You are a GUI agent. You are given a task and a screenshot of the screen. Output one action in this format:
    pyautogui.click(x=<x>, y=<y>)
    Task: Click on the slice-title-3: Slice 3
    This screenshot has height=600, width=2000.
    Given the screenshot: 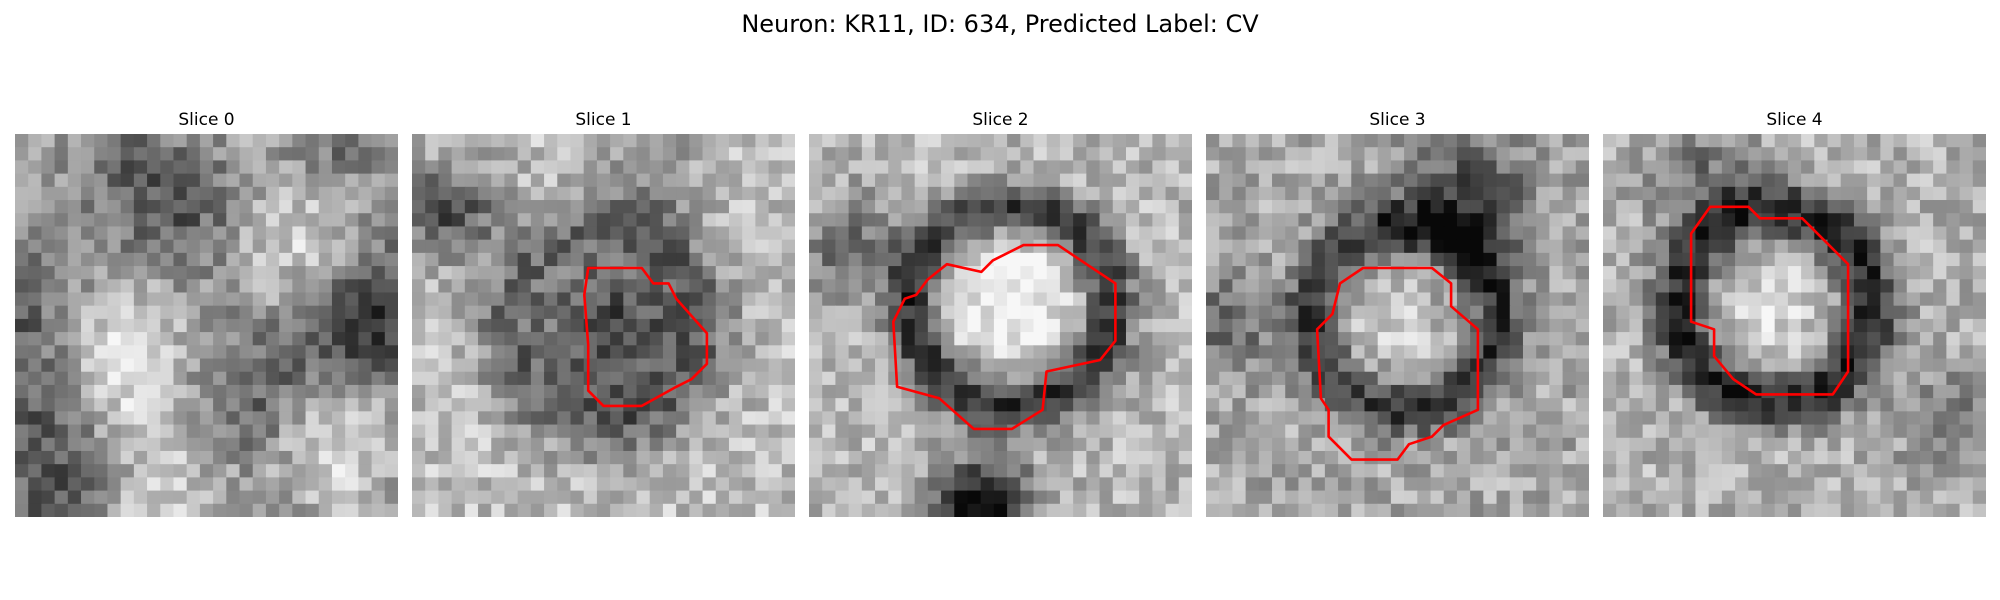 What is the action you would take?
    pyautogui.click(x=1397, y=120)
    